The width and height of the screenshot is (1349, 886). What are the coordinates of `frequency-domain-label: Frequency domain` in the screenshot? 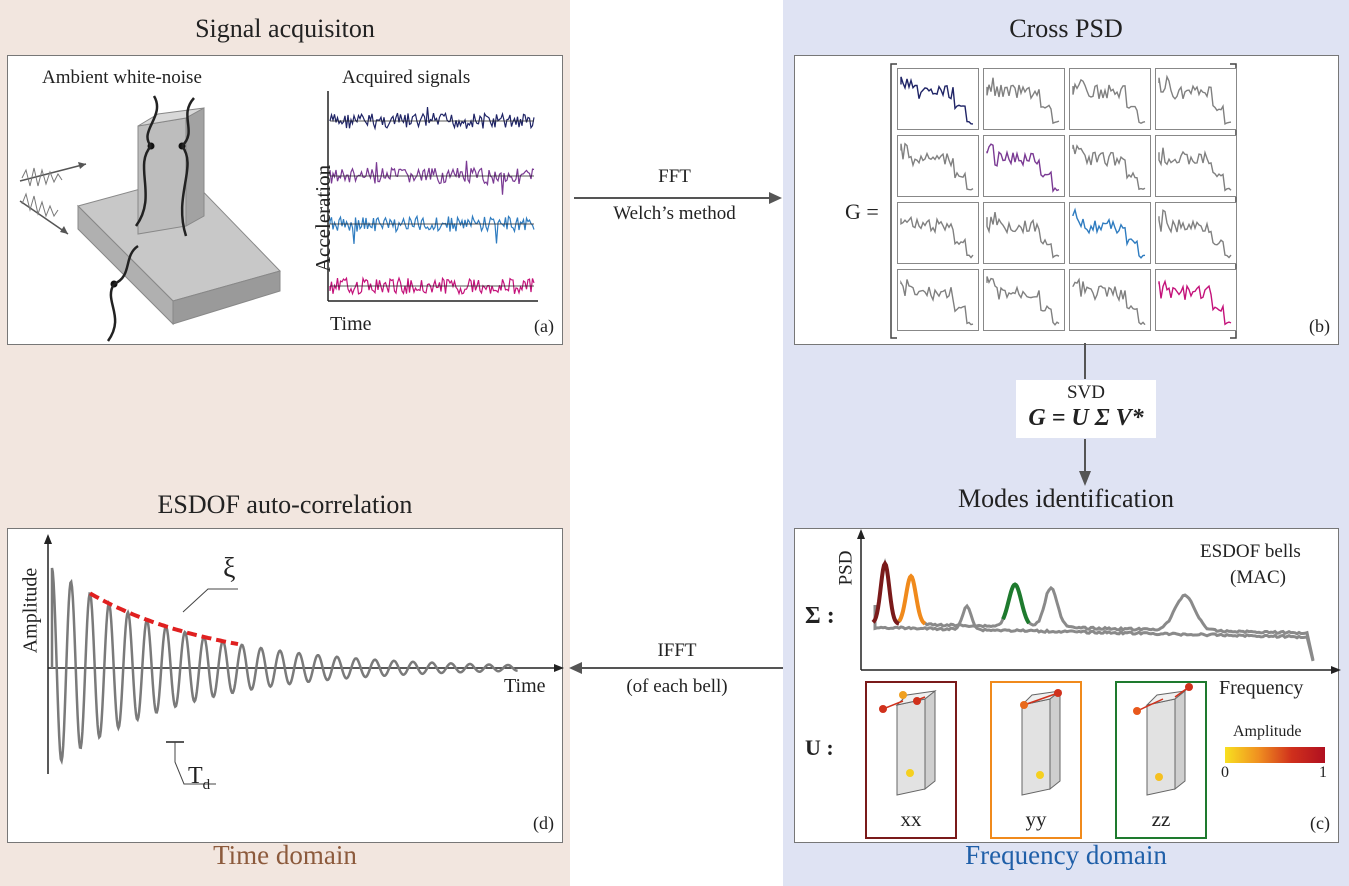 It's located at (1066, 855).